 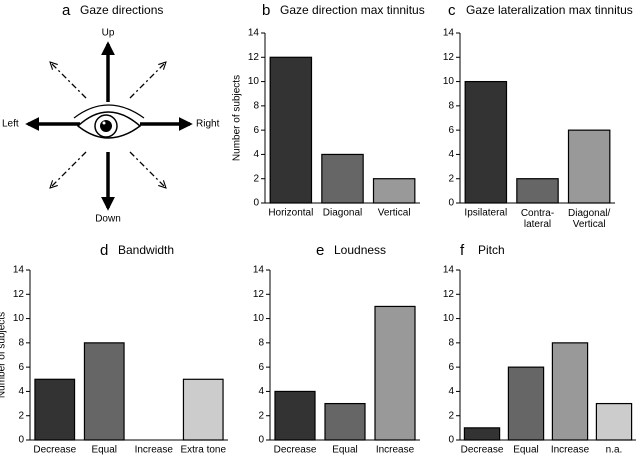 What do you see at coordinates (109, 121) in the screenshot?
I see `eye` at bounding box center [109, 121].